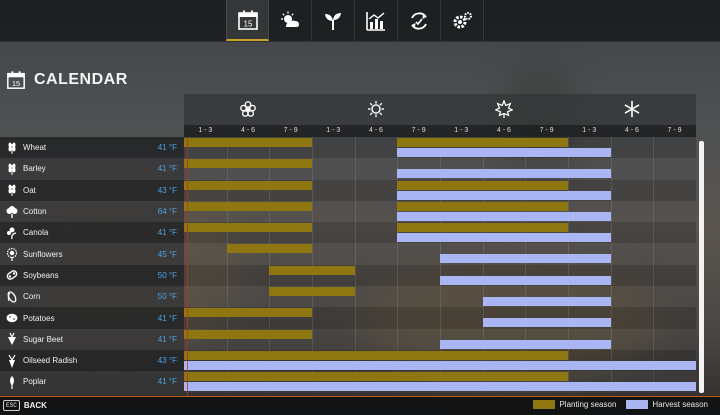 The height and width of the screenshot is (415, 720). I want to click on tab-settings, so click(462, 20).